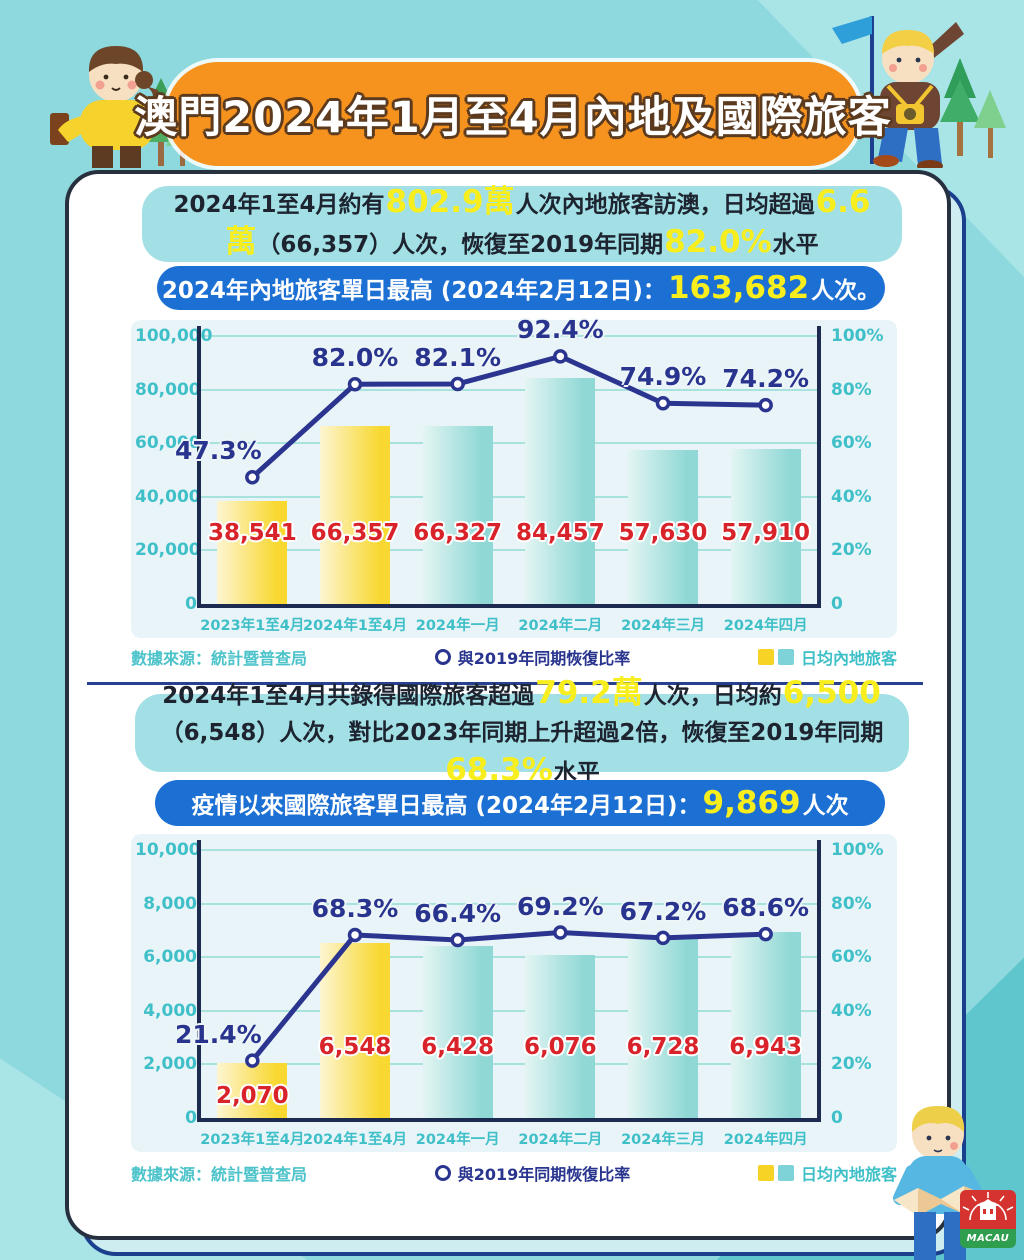 The image size is (1024, 1260). What do you see at coordinates (458, 914) in the screenshot?
I see `recovery-rate-label: 66.4%` at bounding box center [458, 914].